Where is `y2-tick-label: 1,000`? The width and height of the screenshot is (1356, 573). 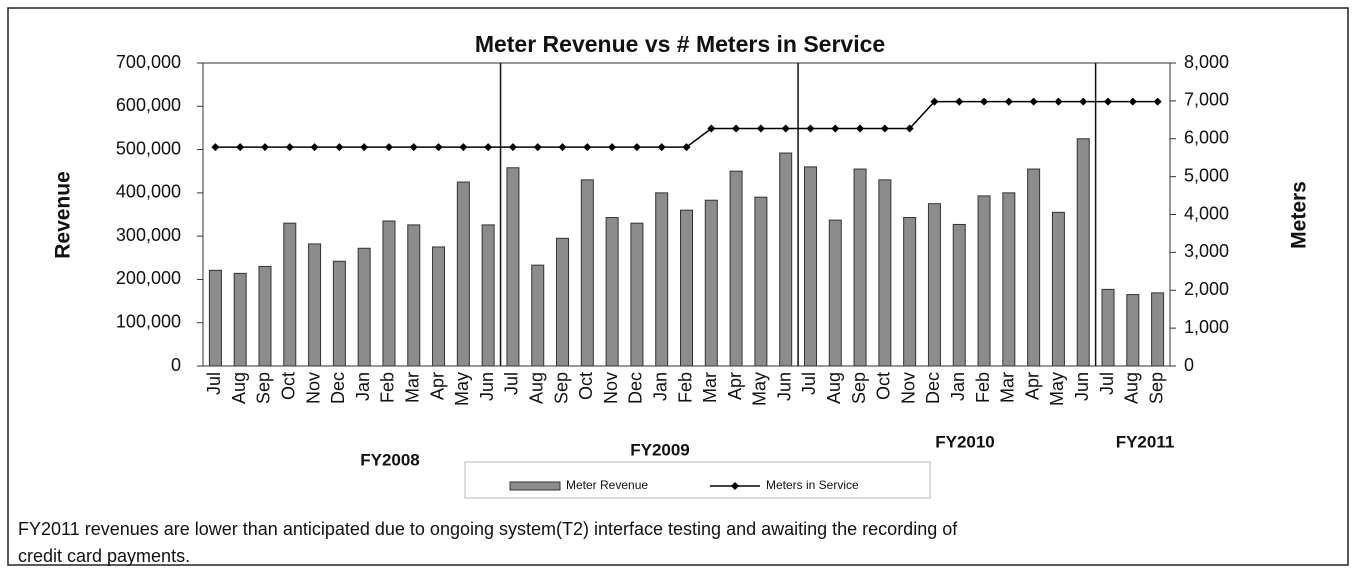 y2-tick-label: 1,000 is located at coordinates (1206, 327).